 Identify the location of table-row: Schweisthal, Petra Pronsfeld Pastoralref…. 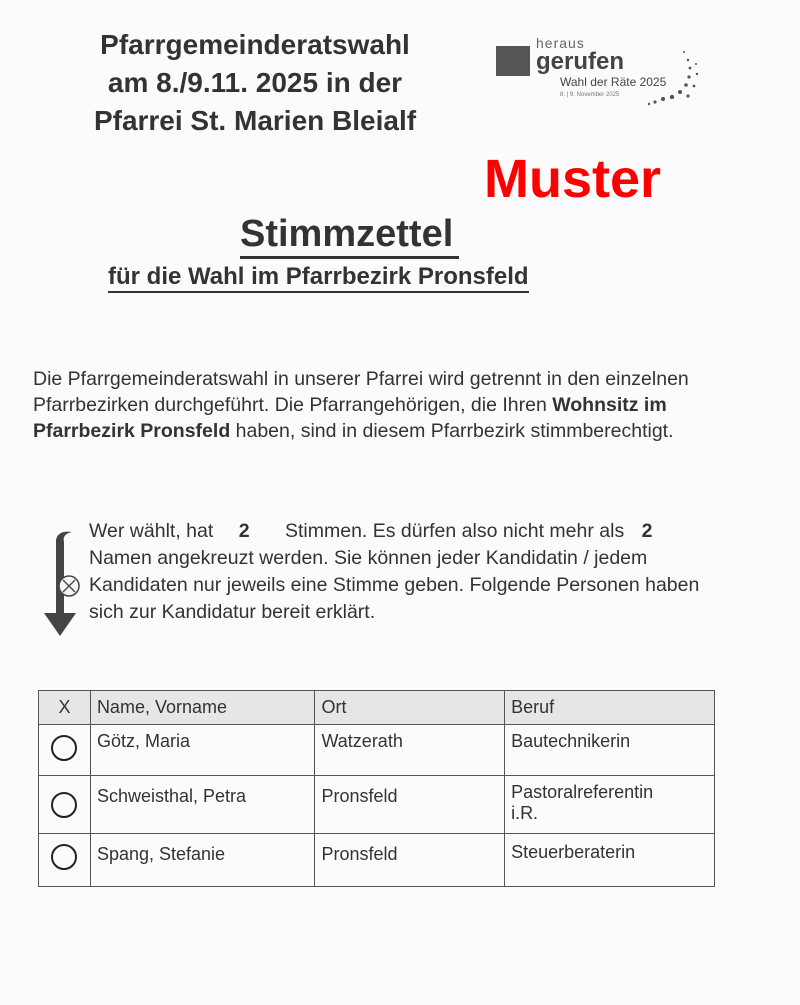
(376, 804).